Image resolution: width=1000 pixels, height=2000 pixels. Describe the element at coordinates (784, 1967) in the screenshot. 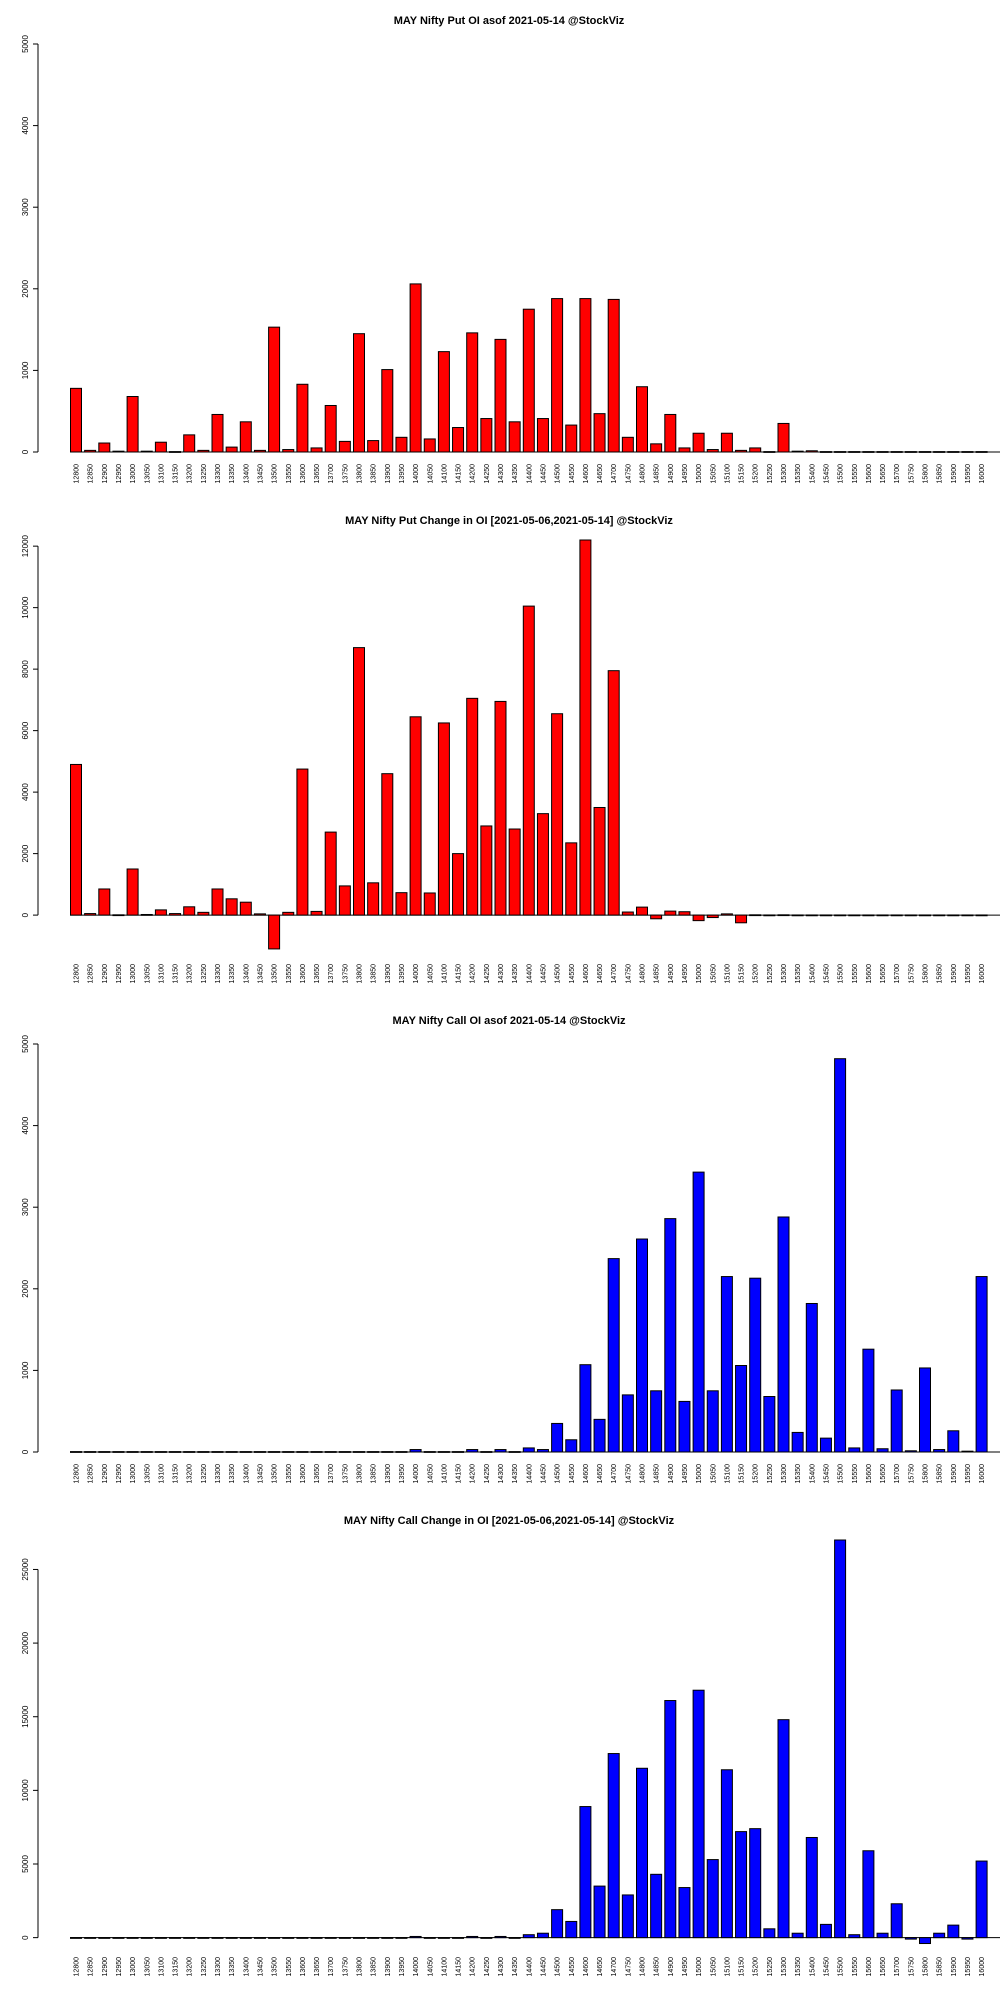

I see `x-tick-label: 15300` at that location.